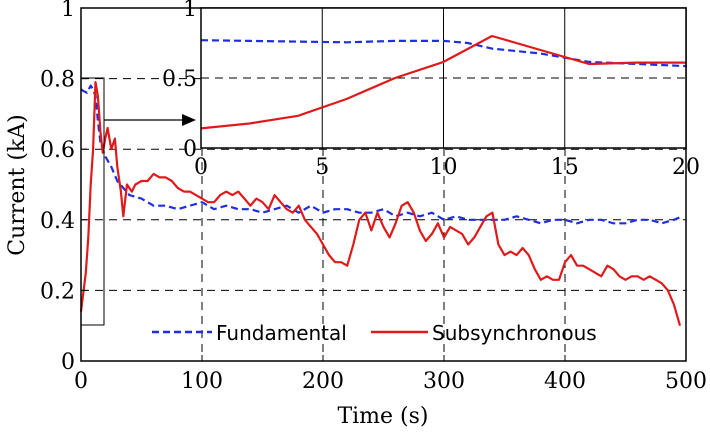 The image size is (710, 432). What do you see at coordinates (443, 53) in the screenshot?
I see `inset-series-line-fundamental` at bounding box center [443, 53].